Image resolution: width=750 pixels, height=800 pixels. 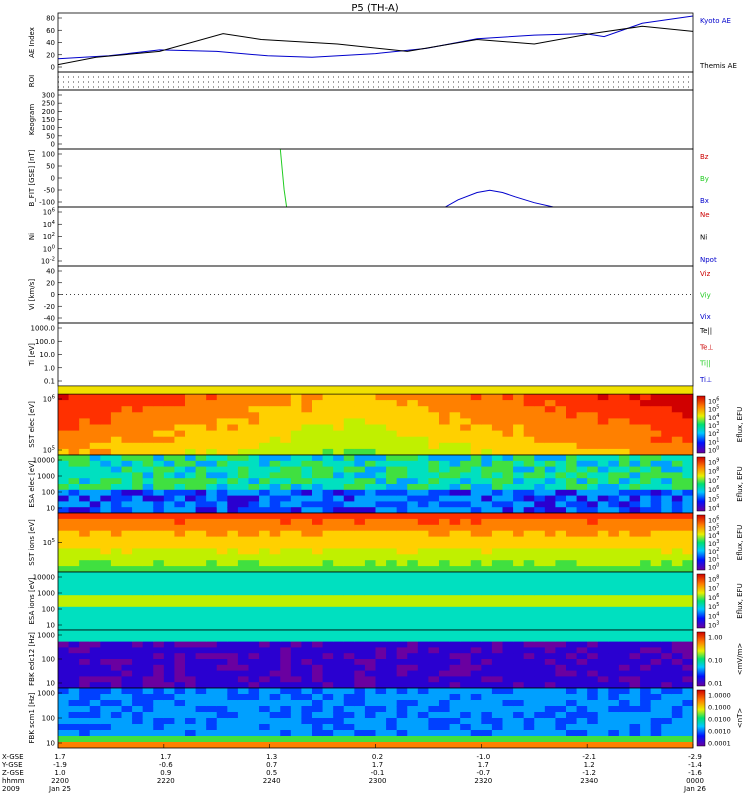 I want to click on colorbar-tick-exp: 5, so click(x=717, y=497).